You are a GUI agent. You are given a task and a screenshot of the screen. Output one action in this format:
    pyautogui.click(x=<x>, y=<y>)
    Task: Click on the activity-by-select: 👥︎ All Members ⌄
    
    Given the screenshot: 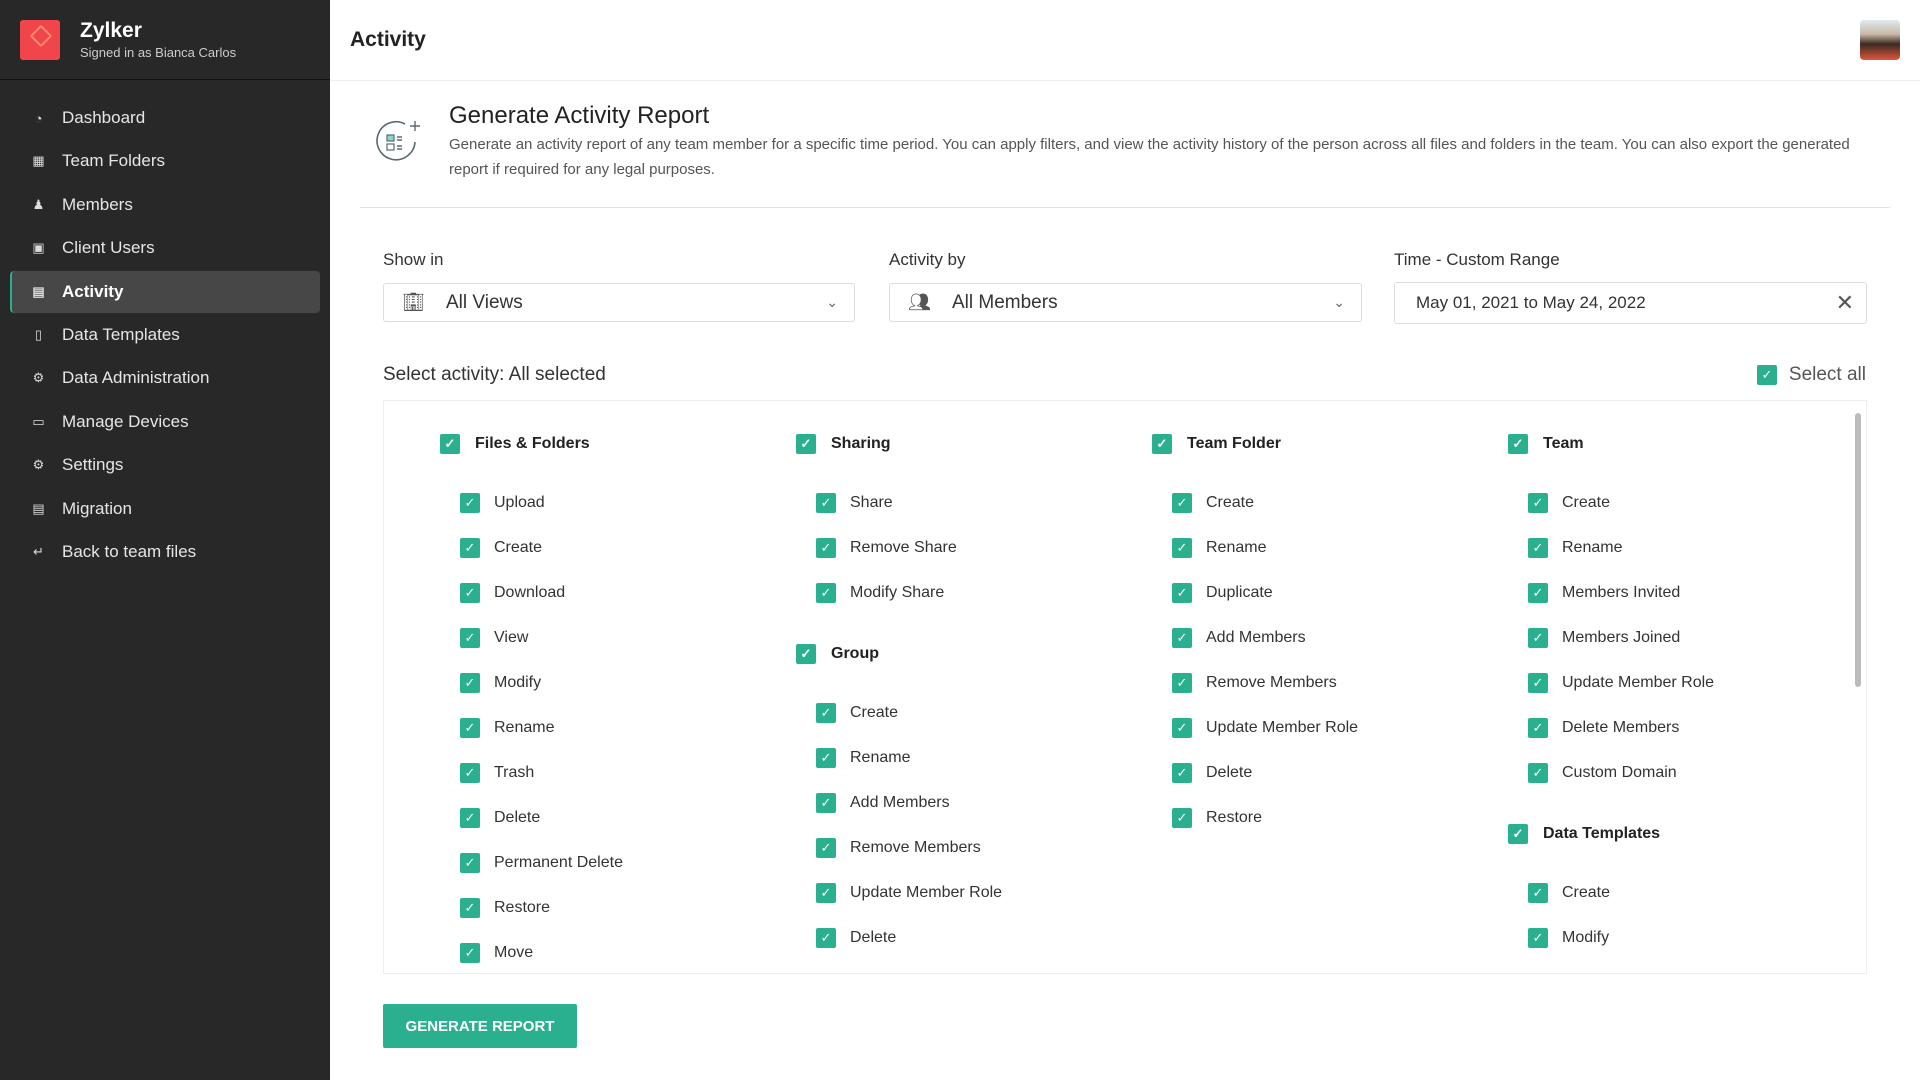 What is the action you would take?
    pyautogui.click(x=1125, y=302)
    